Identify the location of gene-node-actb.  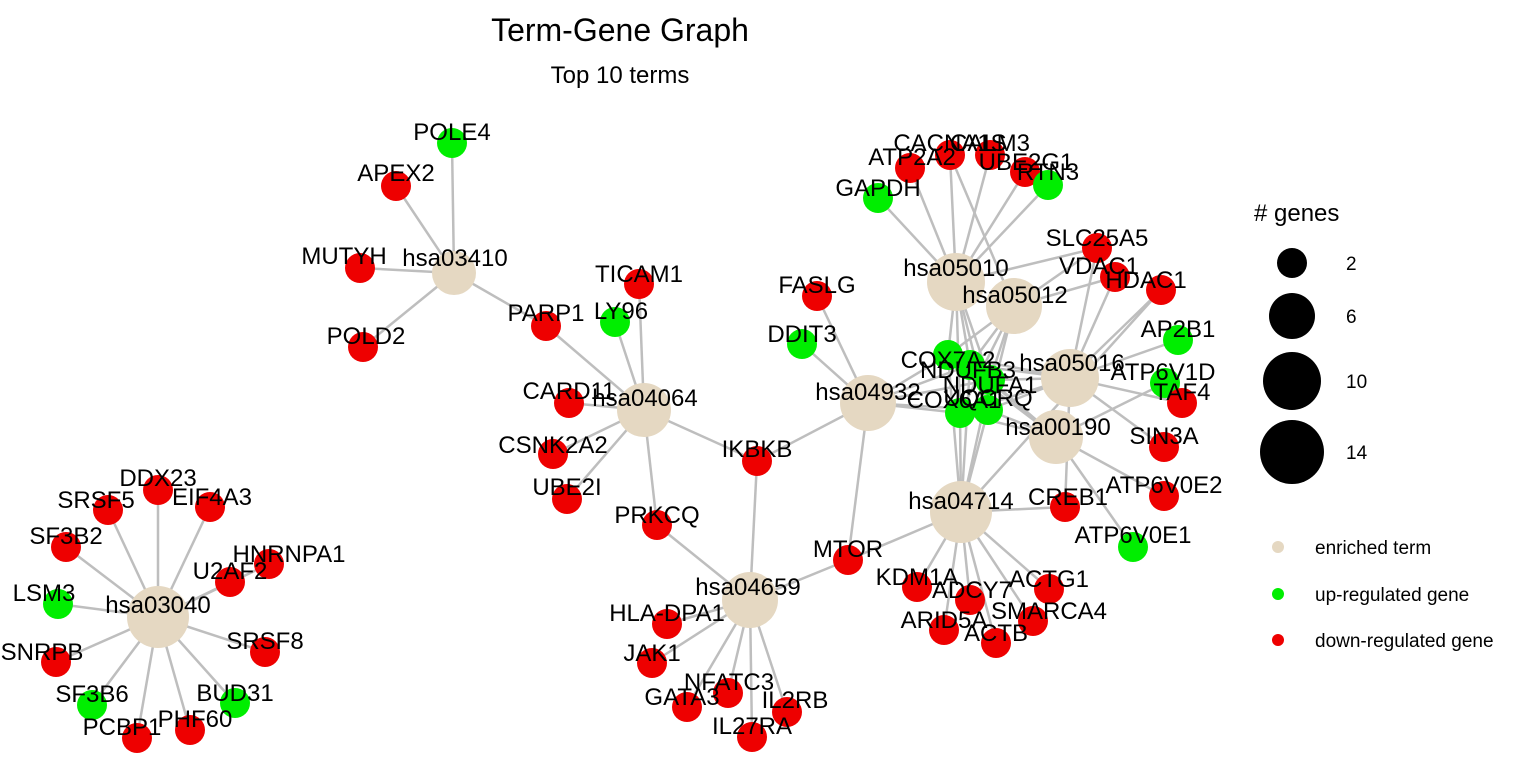
(996, 643).